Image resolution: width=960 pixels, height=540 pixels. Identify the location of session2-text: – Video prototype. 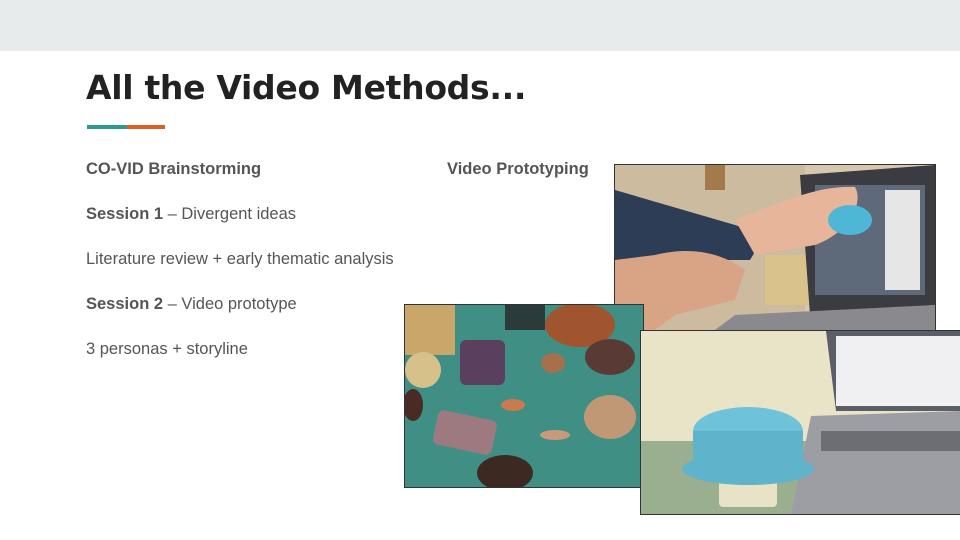
(230, 304).